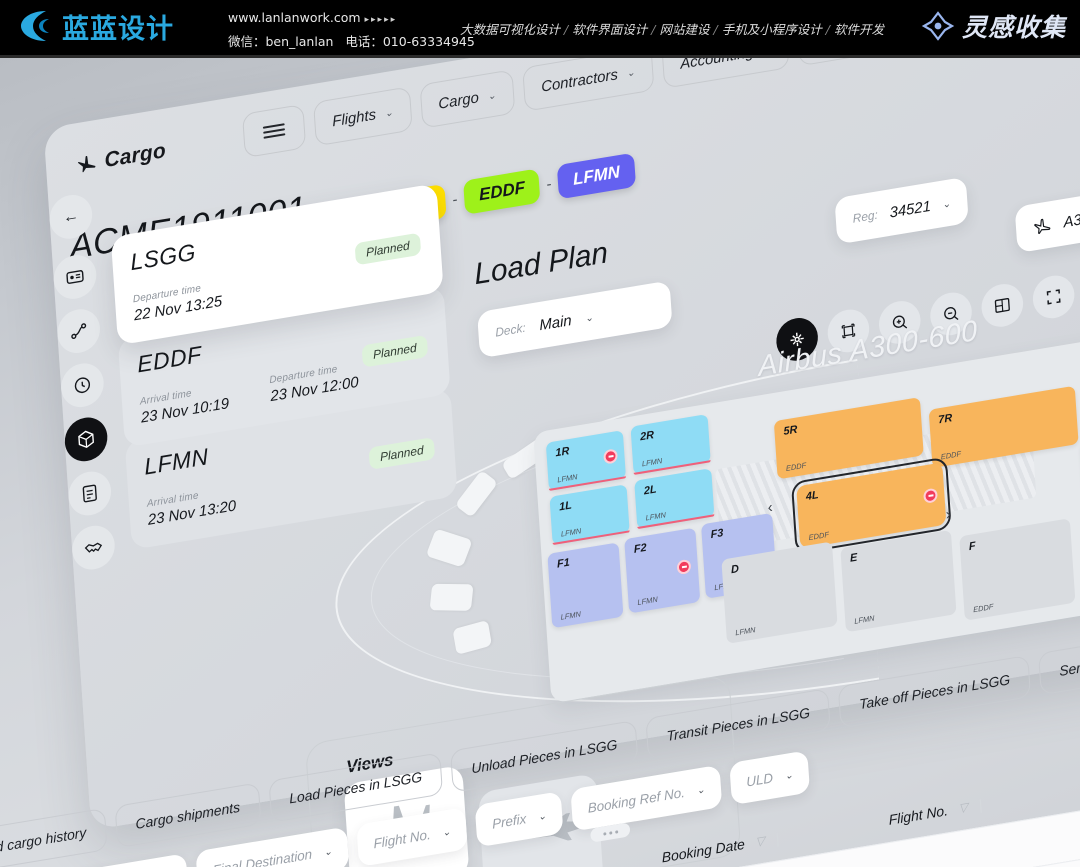 The height and width of the screenshot is (867, 1080). What do you see at coordinates (354, 117) in the screenshot?
I see `nav-item-label: Flights` at bounding box center [354, 117].